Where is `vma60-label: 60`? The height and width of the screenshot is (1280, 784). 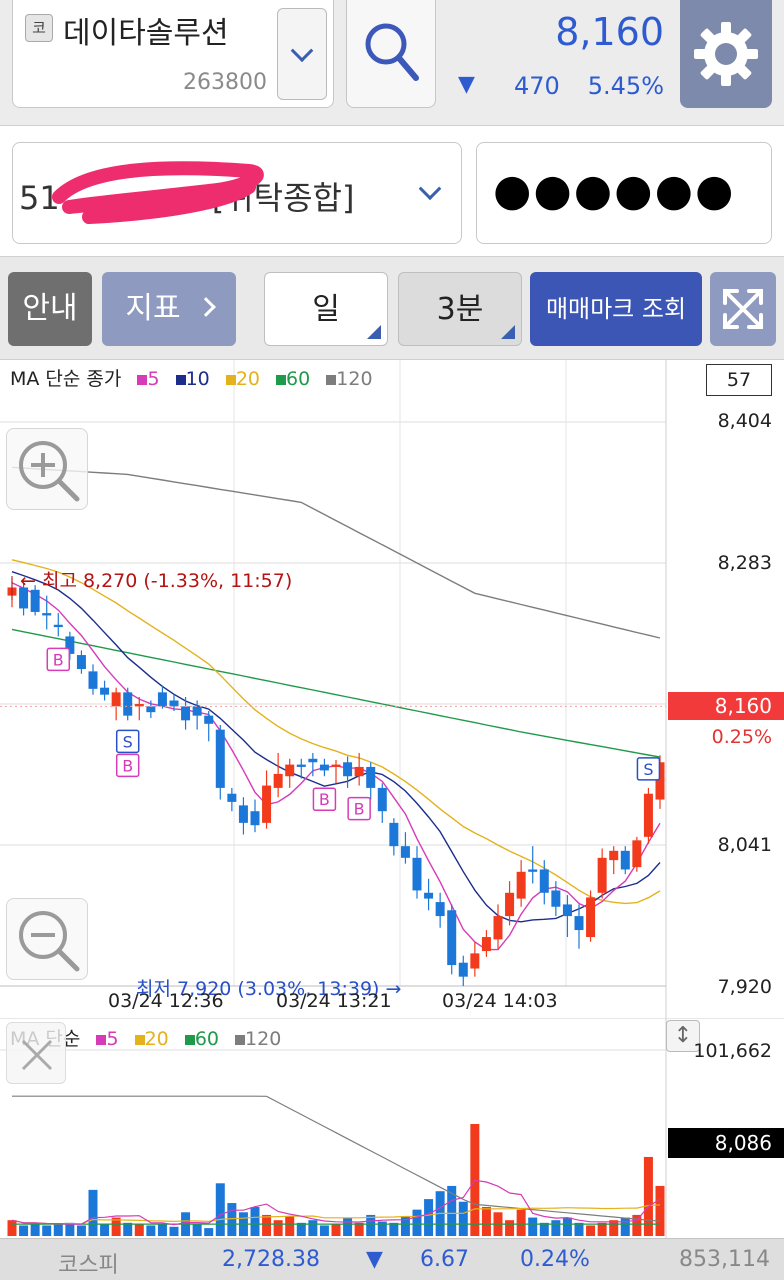 vma60-label: 60 is located at coordinates (206, 1039).